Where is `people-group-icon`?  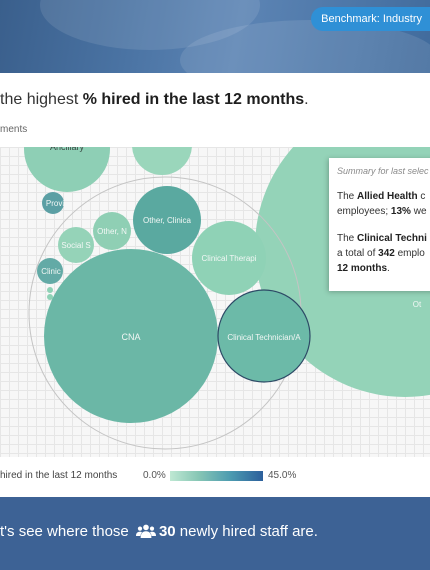
people-group-icon is located at coordinates (145, 533).